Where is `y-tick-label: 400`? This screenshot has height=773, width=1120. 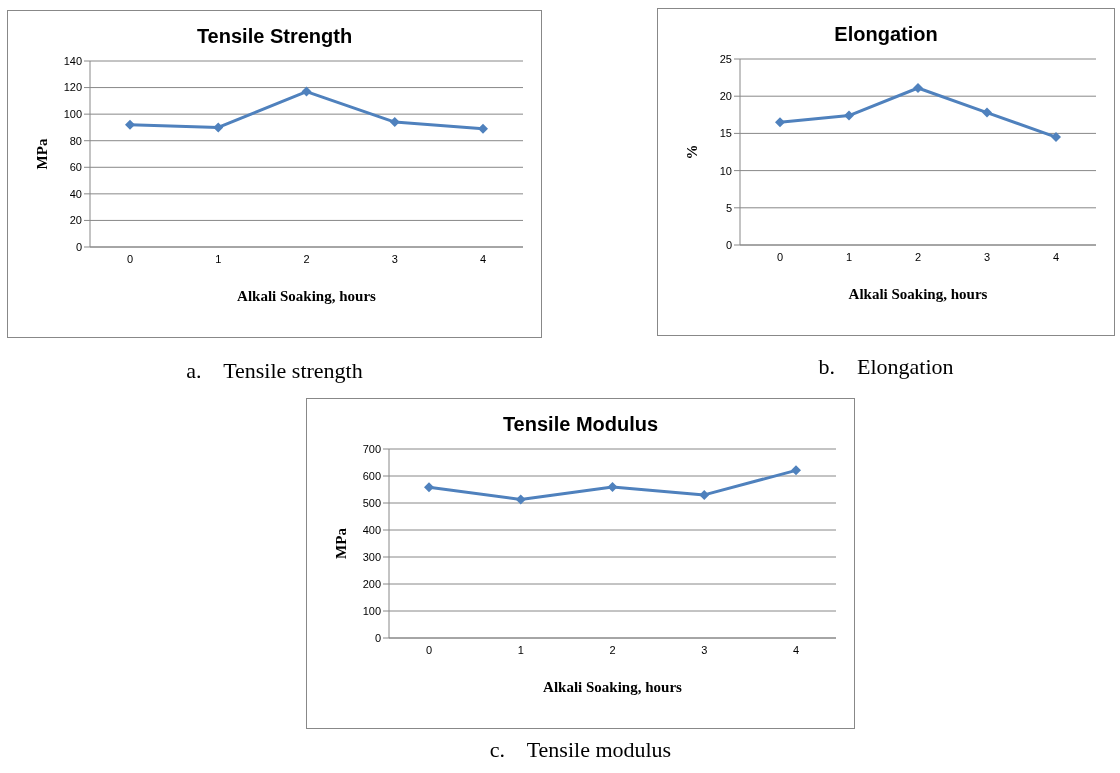
y-tick-label: 400 is located at coordinates (371, 529).